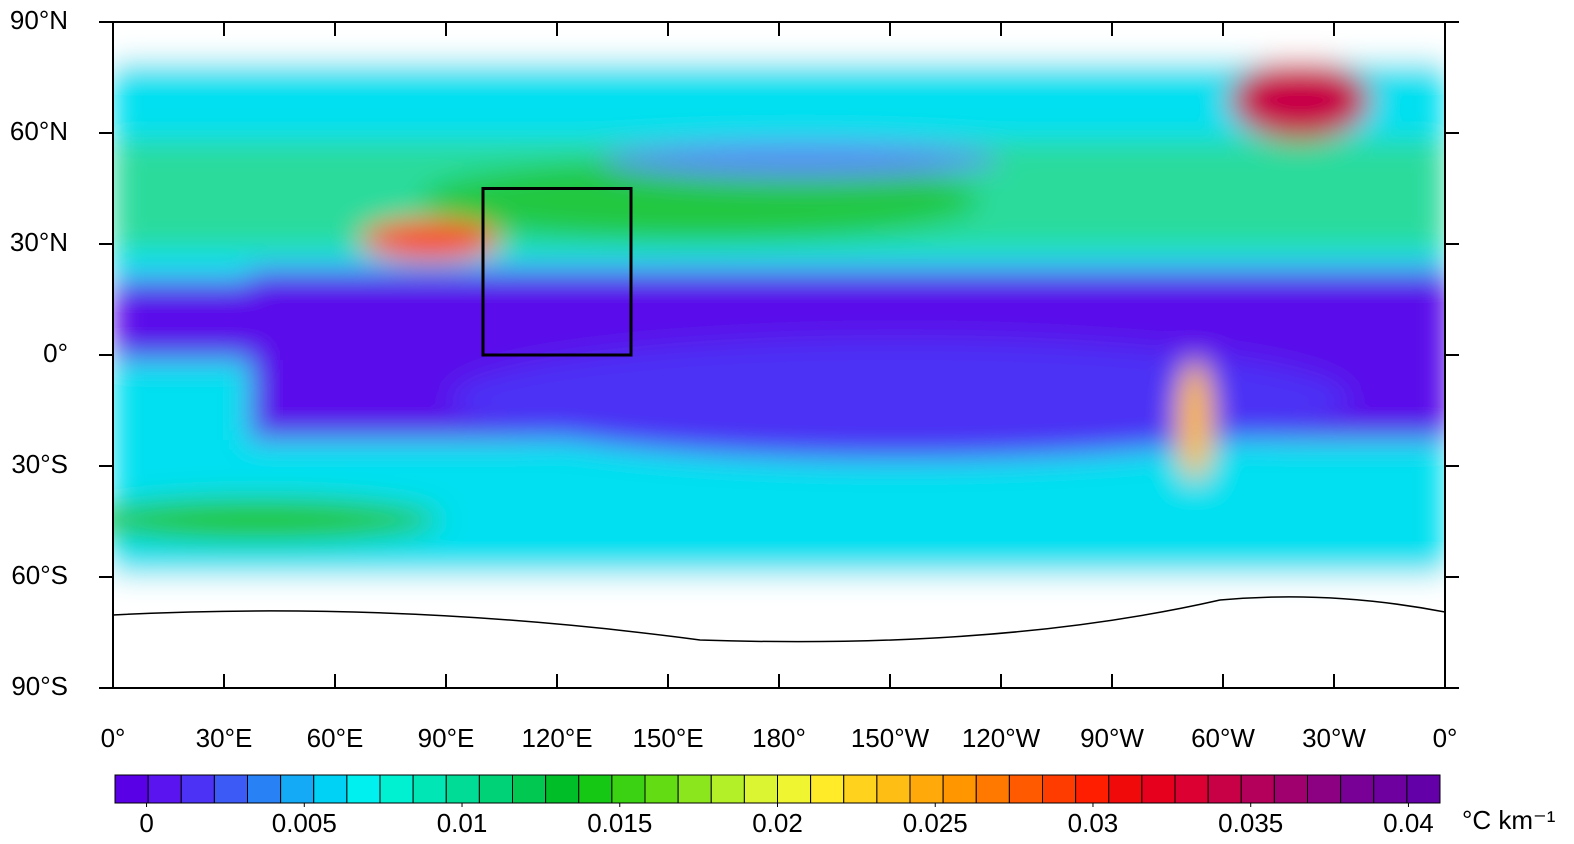 The height and width of the screenshot is (844, 1574). What do you see at coordinates (1334, 738) in the screenshot?
I see `x-tick-label: 30°W` at bounding box center [1334, 738].